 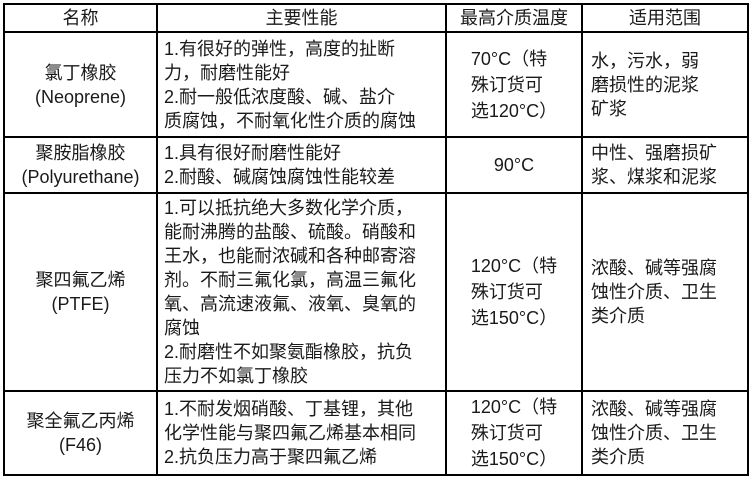 I want to click on material-name: 聚胺脂橡胶 (Polyurethane), so click(x=80, y=165).